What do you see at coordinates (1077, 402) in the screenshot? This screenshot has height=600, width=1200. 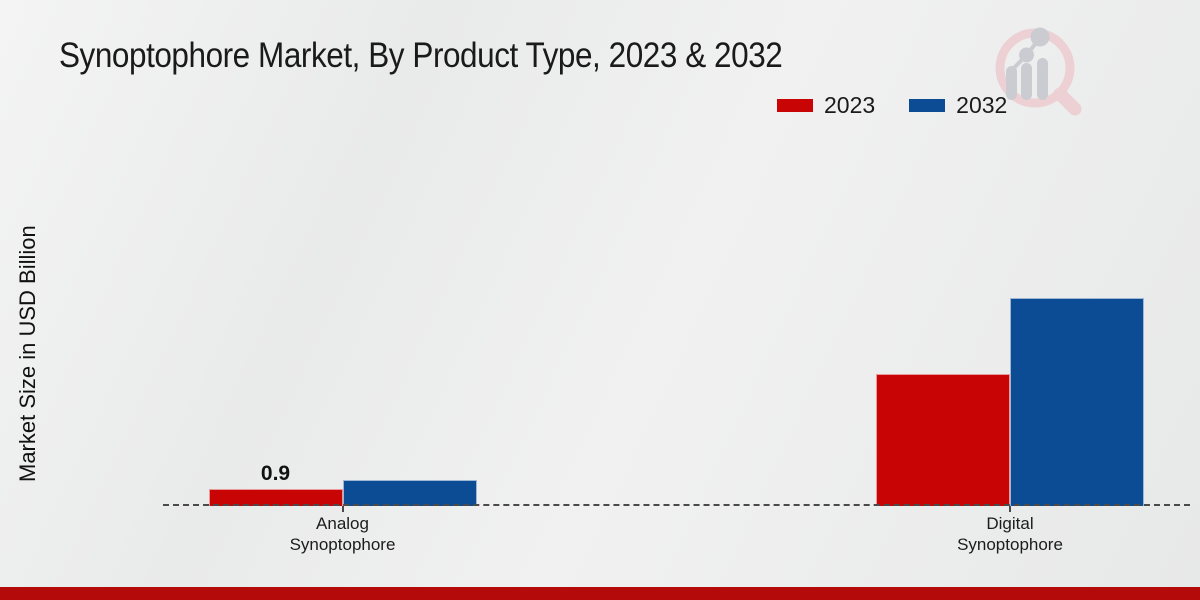 I see `bar-2032-digital-synoptophore` at bounding box center [1077, 402].